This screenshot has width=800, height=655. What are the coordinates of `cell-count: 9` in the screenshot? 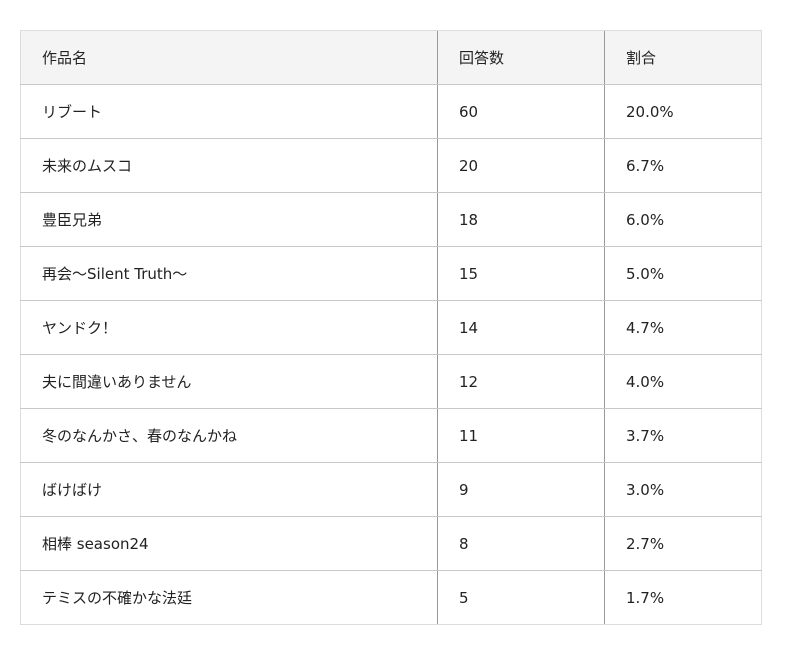 It's located at (521, 489).